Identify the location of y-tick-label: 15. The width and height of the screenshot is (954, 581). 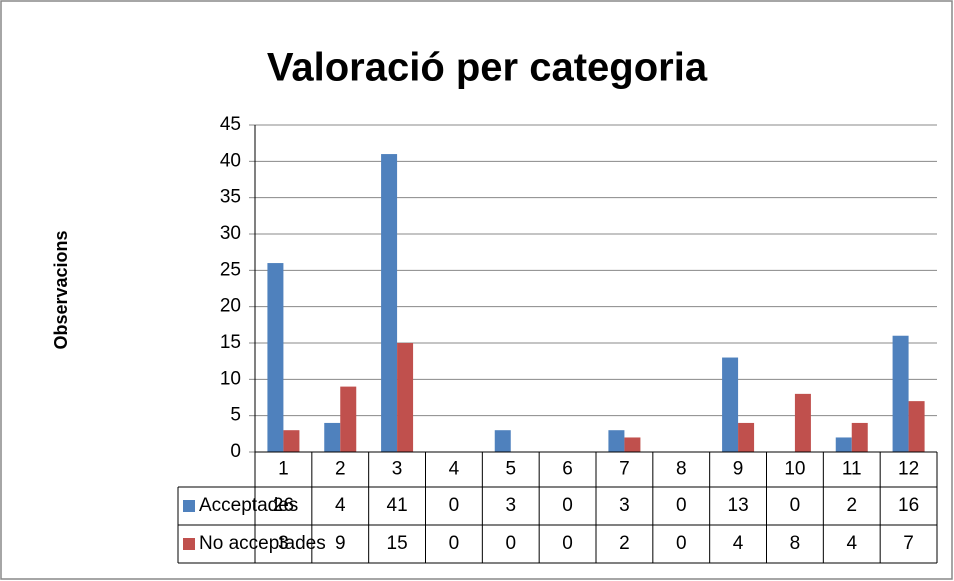
(230, 342).